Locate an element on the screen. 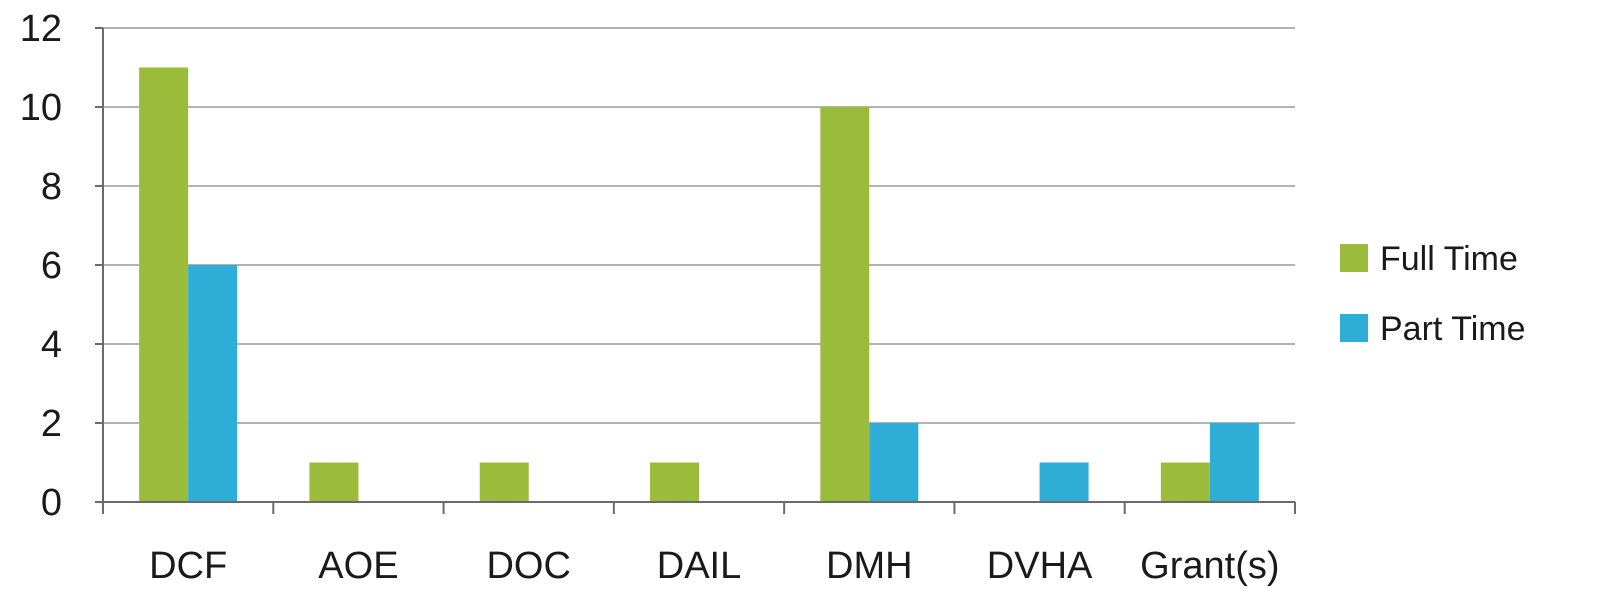  legend-label: Part Time is located at coordinates (1452, 329).